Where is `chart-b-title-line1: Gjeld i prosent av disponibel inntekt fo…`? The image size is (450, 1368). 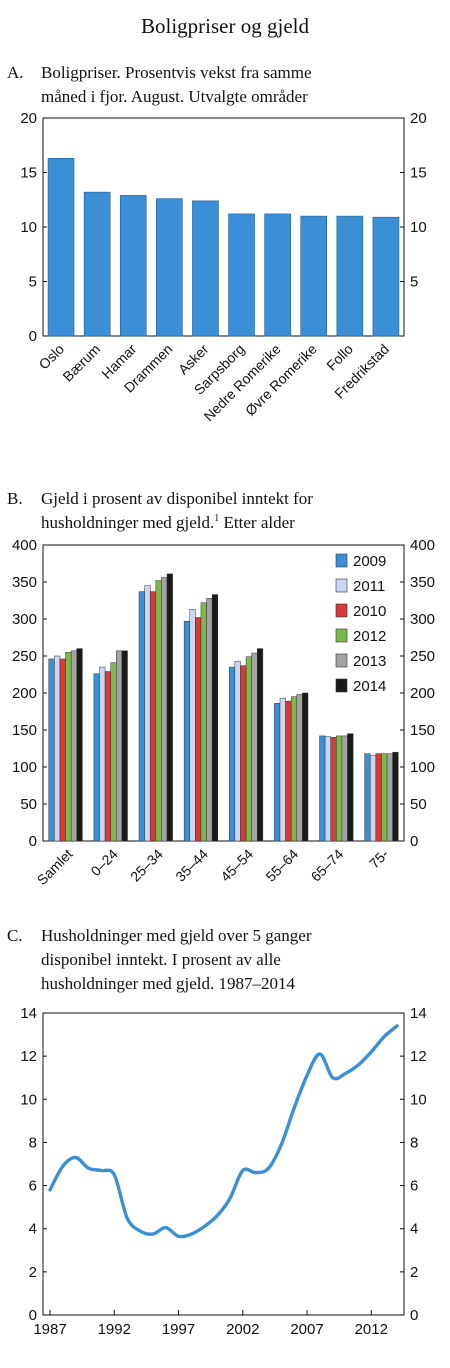 chart-b-title-line1: Gjeld i prosent av disponibel inntekt fo… is located at coordinates (177, 498).